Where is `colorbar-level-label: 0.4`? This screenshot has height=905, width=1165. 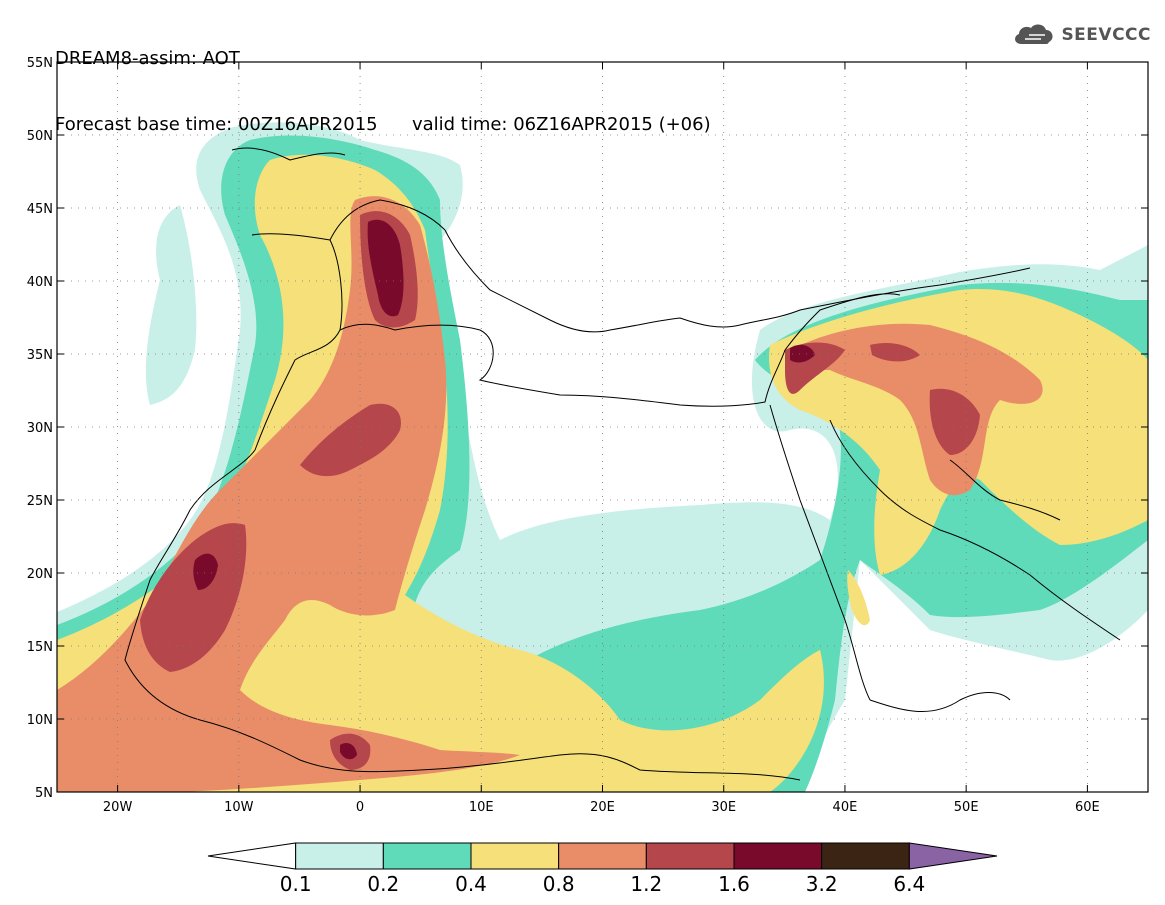
colorbar-level-label: 0.4 is located at coordinates (471, 884).